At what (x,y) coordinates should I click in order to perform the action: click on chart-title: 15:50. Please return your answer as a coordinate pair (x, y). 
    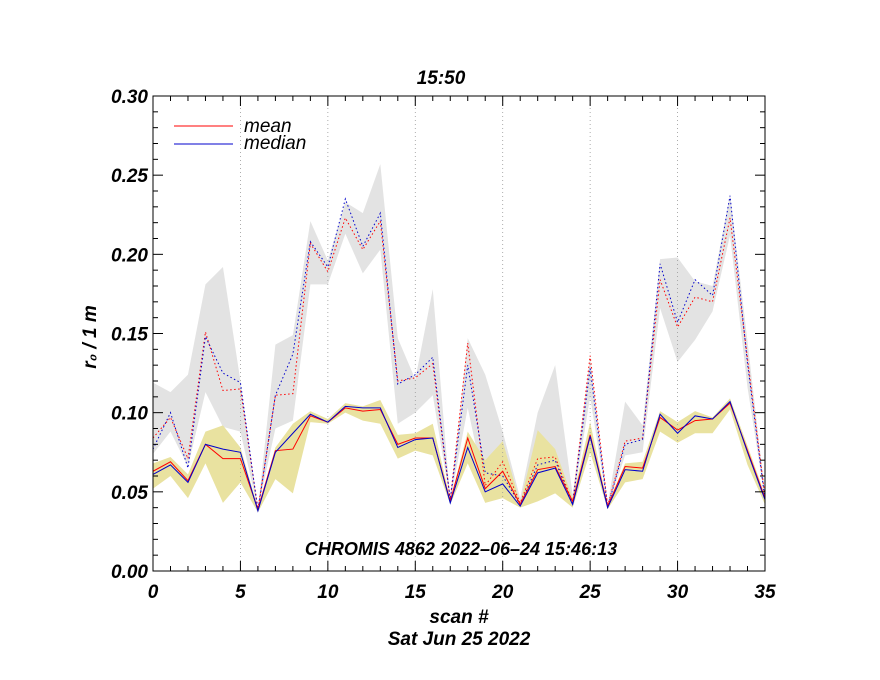
    Looking at the image, I should click on (441, 78).